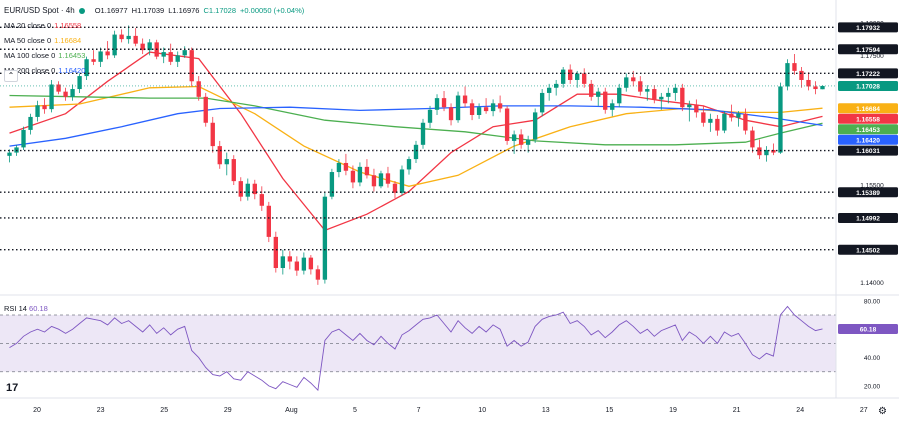  I want to click on price-tag-label: 1.16684, so click(868, 109).